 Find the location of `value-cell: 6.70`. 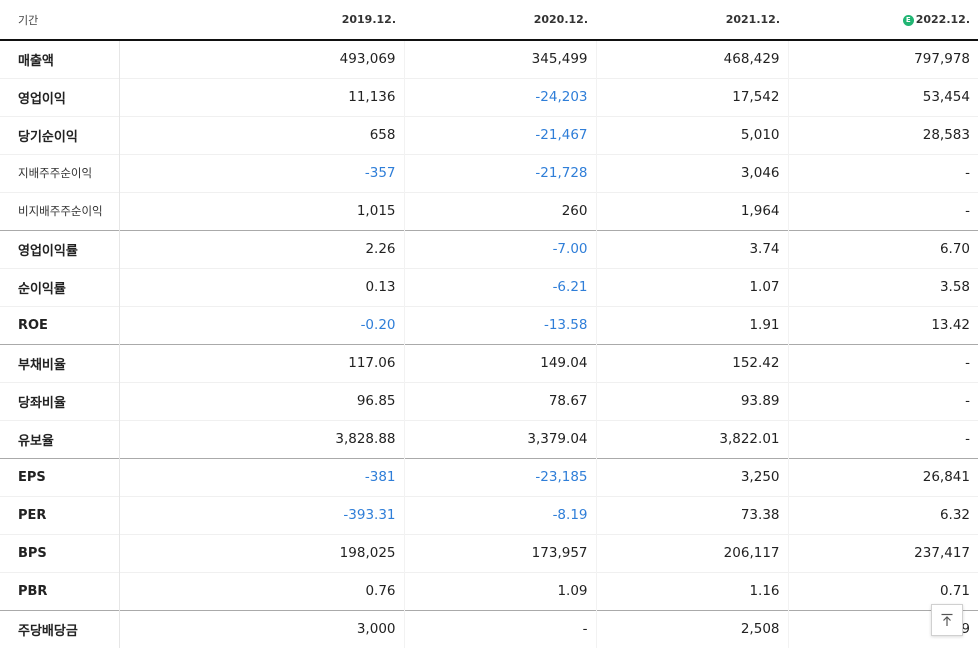

value-cell: 6.70 is located at coordinates (883, 248).